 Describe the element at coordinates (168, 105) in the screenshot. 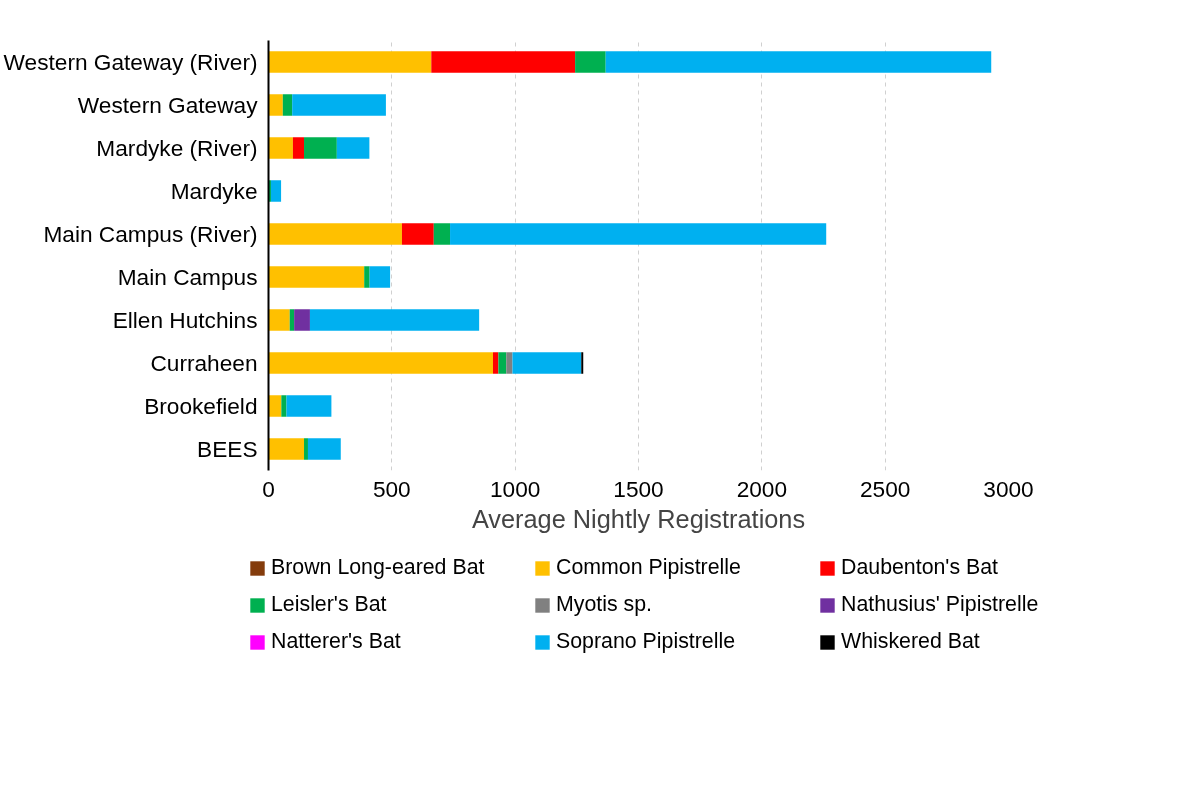

I see `y-tick-label: Western Gateway` at that location.